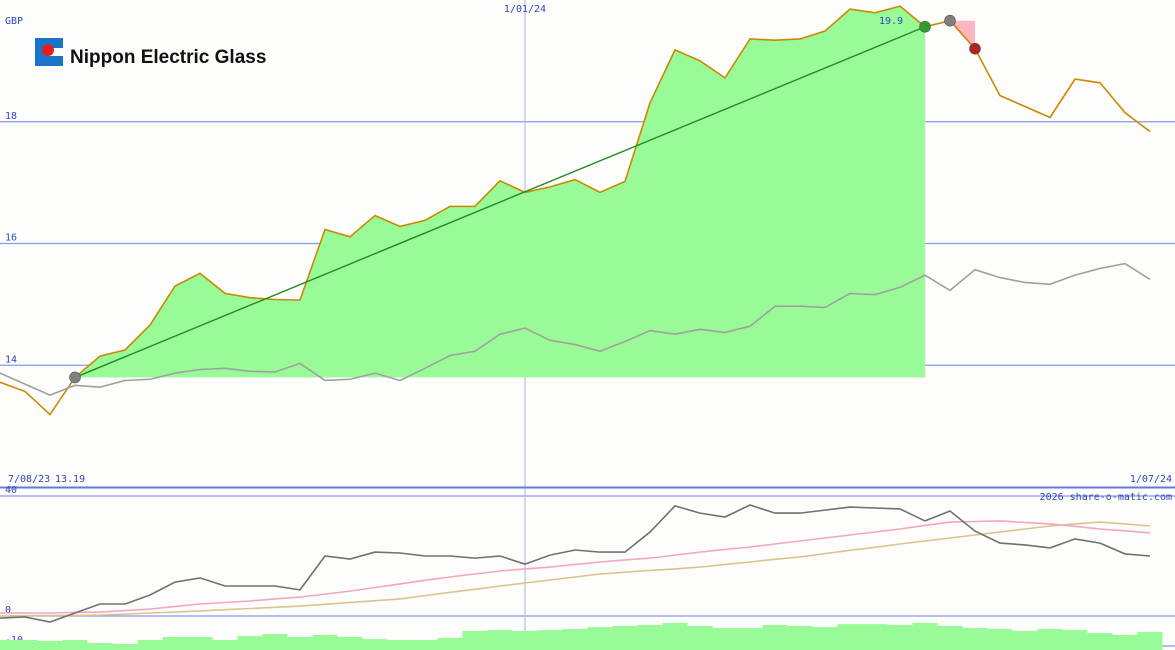 The width and height of the screenshot is (1175, 650). I want to click on x-tick-label: 1/07/24, so click(1151, 479).